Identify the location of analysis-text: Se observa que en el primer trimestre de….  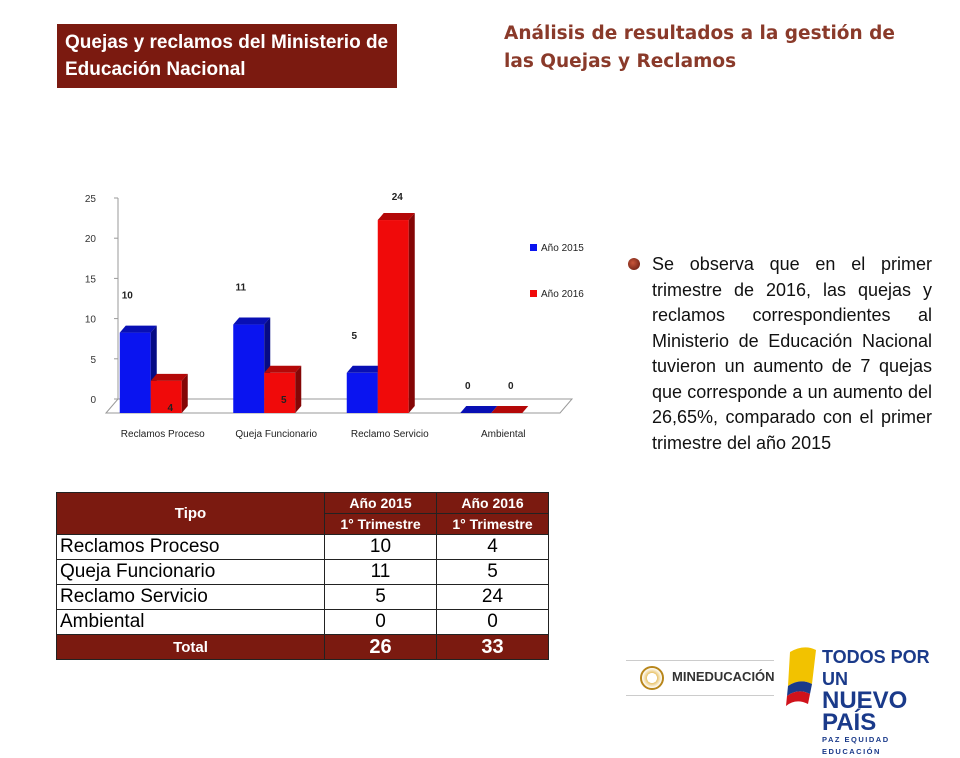
(792, 354).